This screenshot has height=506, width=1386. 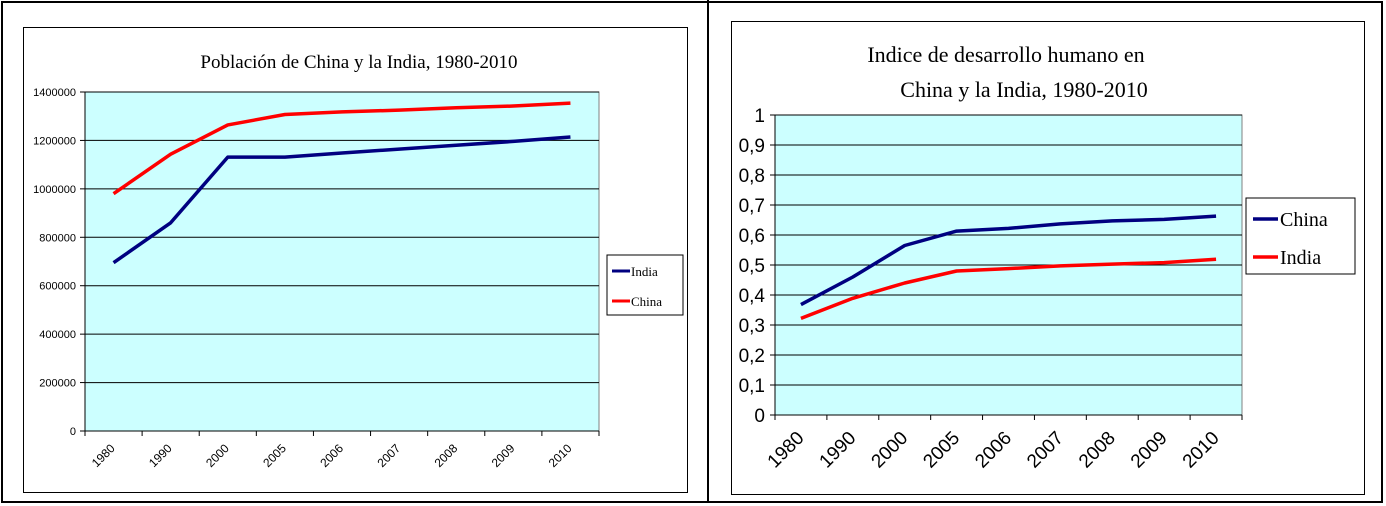 I want to click on legend: India China, so click(x=645, y=285).